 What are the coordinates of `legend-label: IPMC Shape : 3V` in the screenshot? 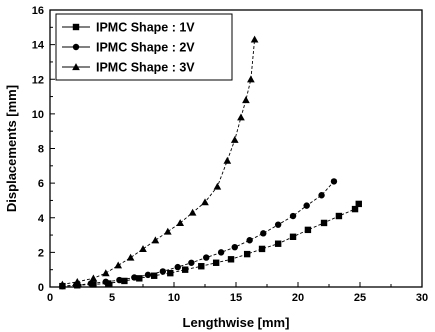 It's located at (145, 68).